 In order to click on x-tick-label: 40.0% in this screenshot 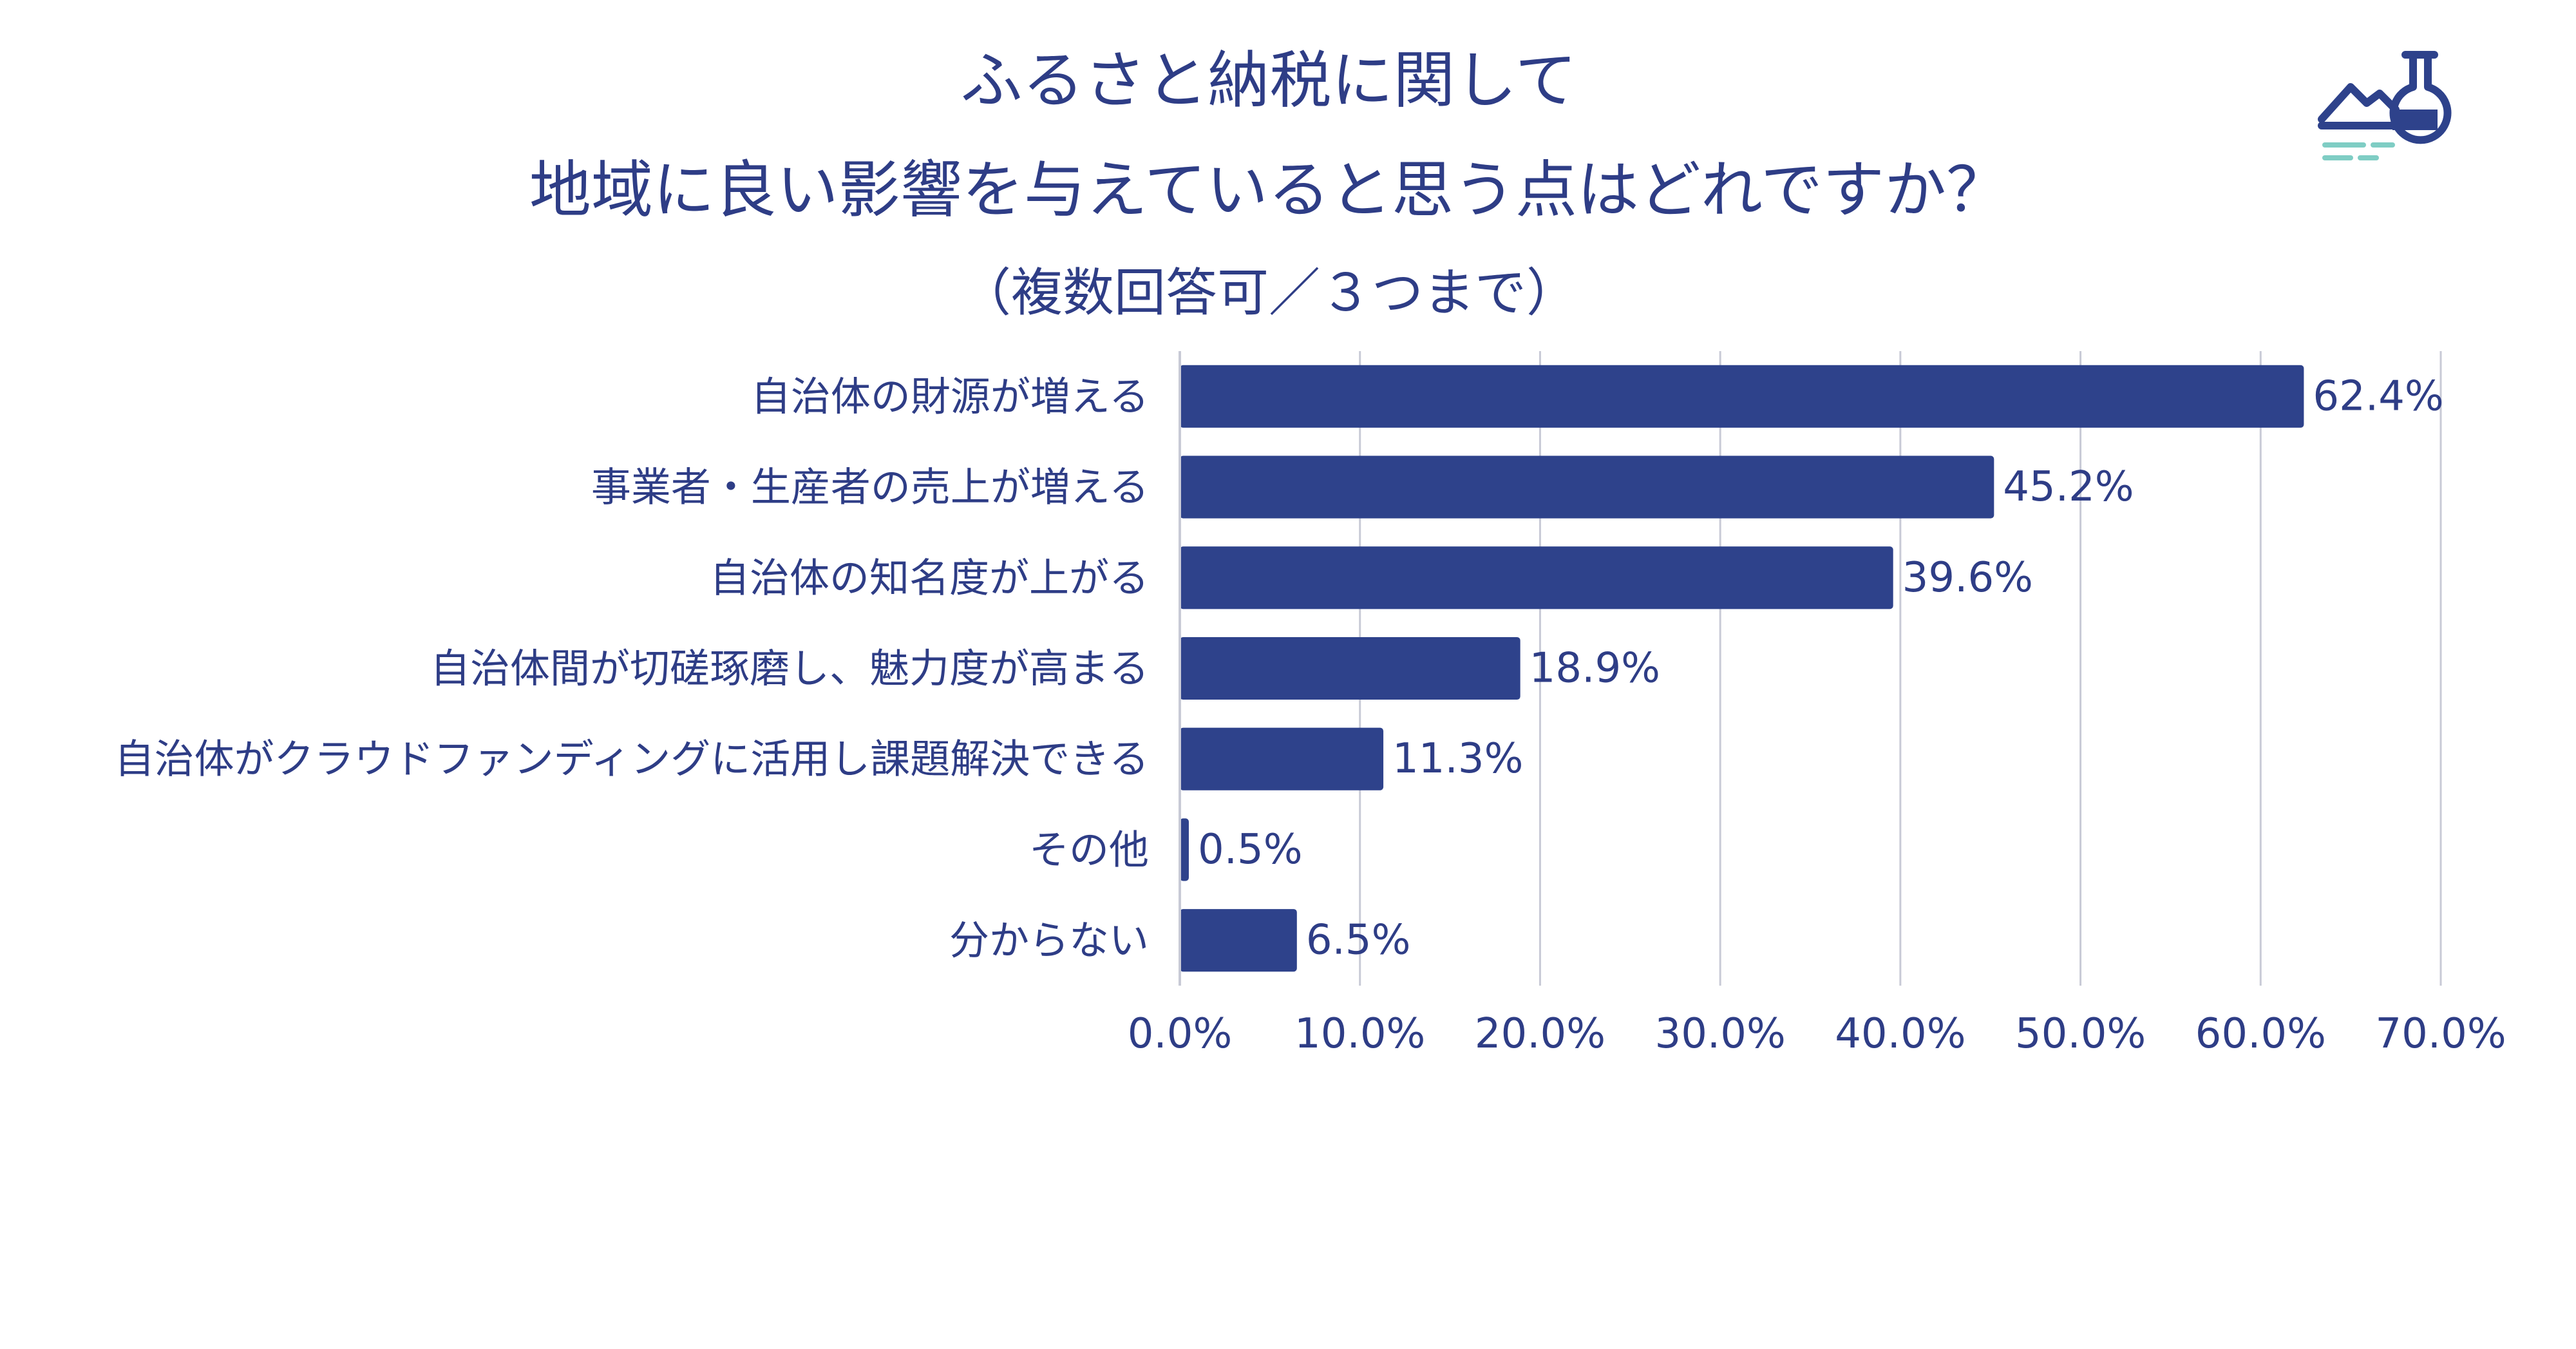, I will do `click(1900, 1034)`.